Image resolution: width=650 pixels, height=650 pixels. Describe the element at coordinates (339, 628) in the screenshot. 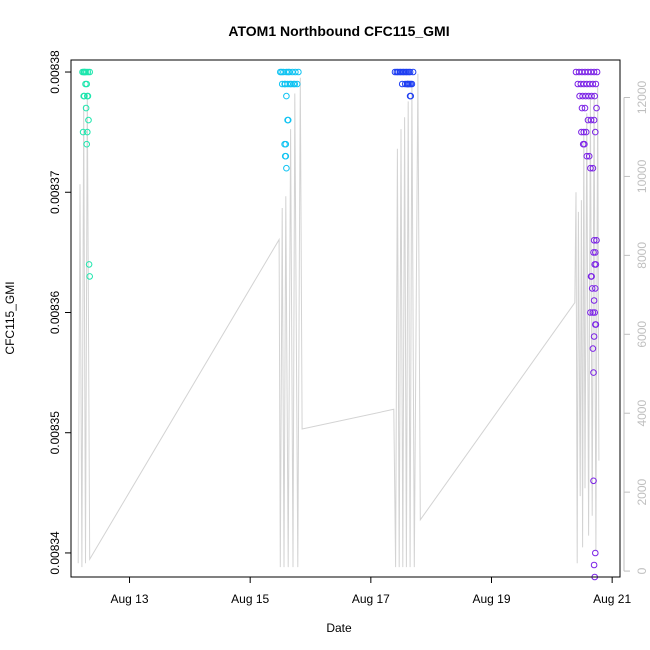

I see `x-axis-label: Date` at that location.